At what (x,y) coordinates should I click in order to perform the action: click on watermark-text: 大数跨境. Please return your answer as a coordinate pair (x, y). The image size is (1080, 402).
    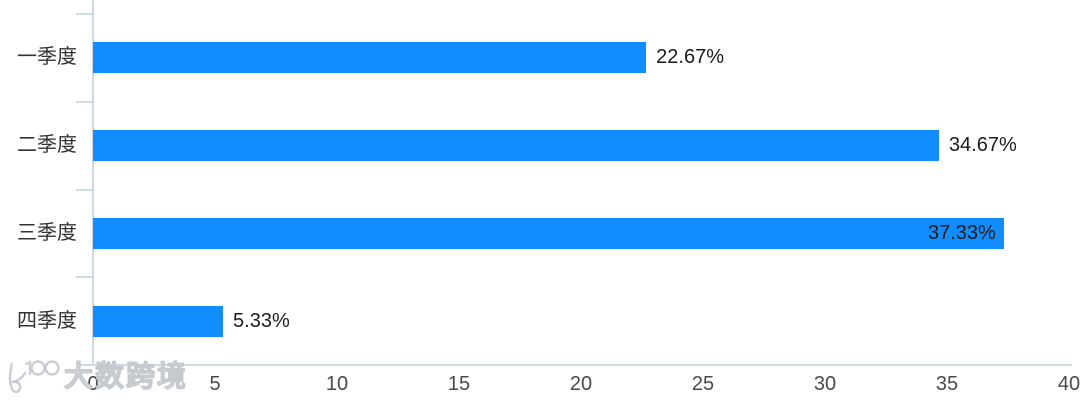
    Looking at the image, I should click on (126, 377).